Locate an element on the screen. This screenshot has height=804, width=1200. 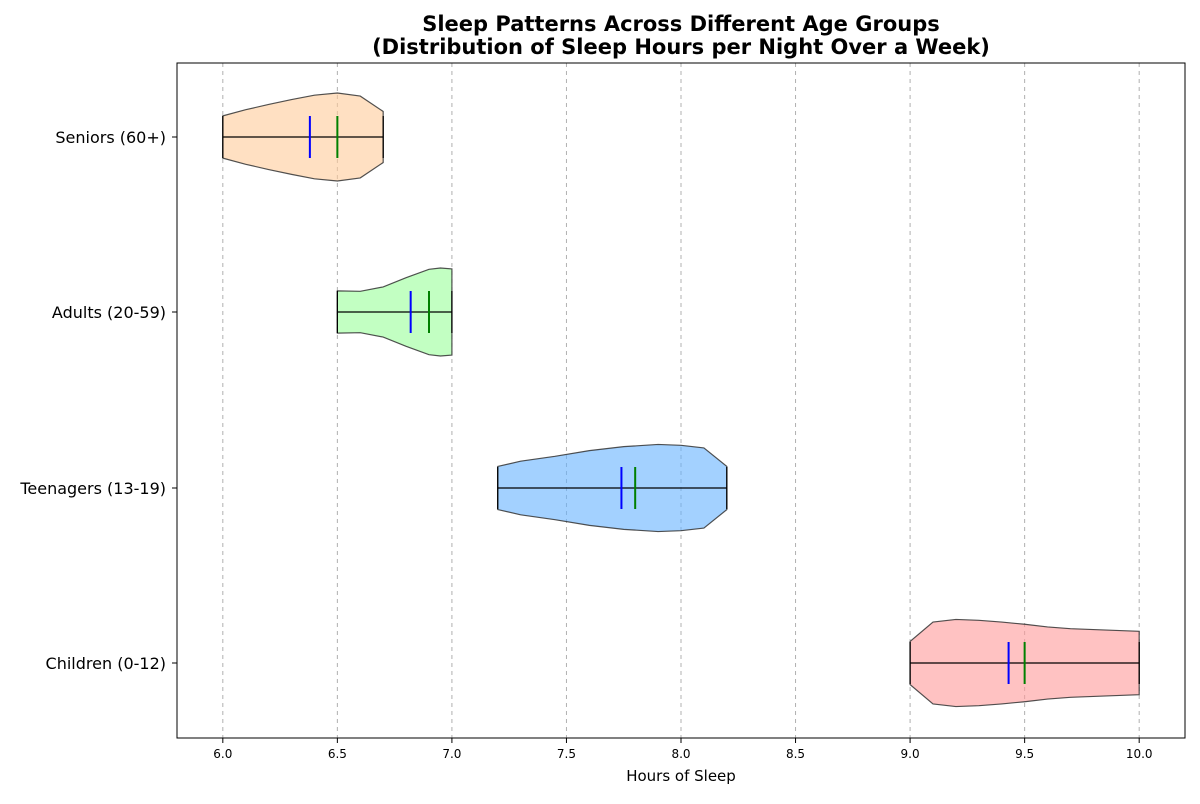
y-tick-label: Children (0-12) is located at coordinates (106, 663).